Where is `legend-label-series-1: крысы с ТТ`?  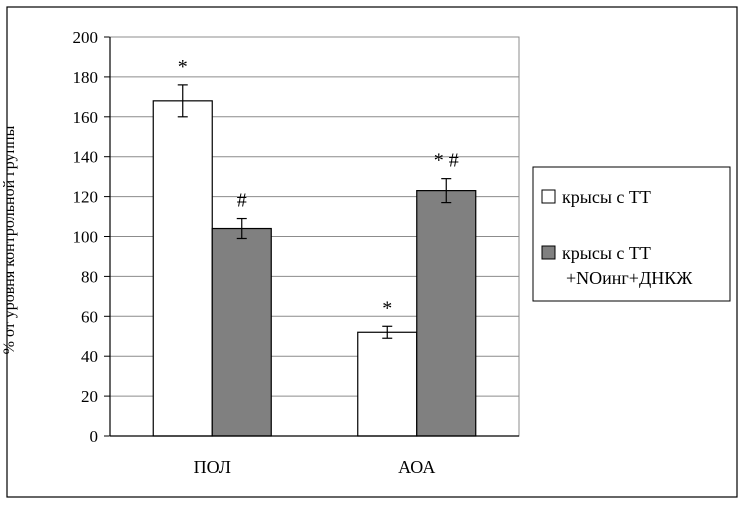 legend-label-series-1: крысы с ТТ is located at coordinates (606, 197).